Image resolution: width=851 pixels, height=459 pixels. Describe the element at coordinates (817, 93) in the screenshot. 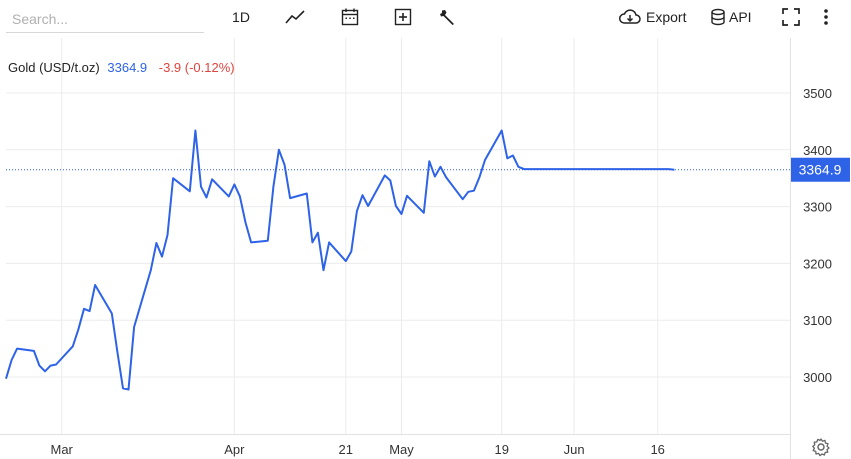

I see `y-tick-label: 3500` at that location.